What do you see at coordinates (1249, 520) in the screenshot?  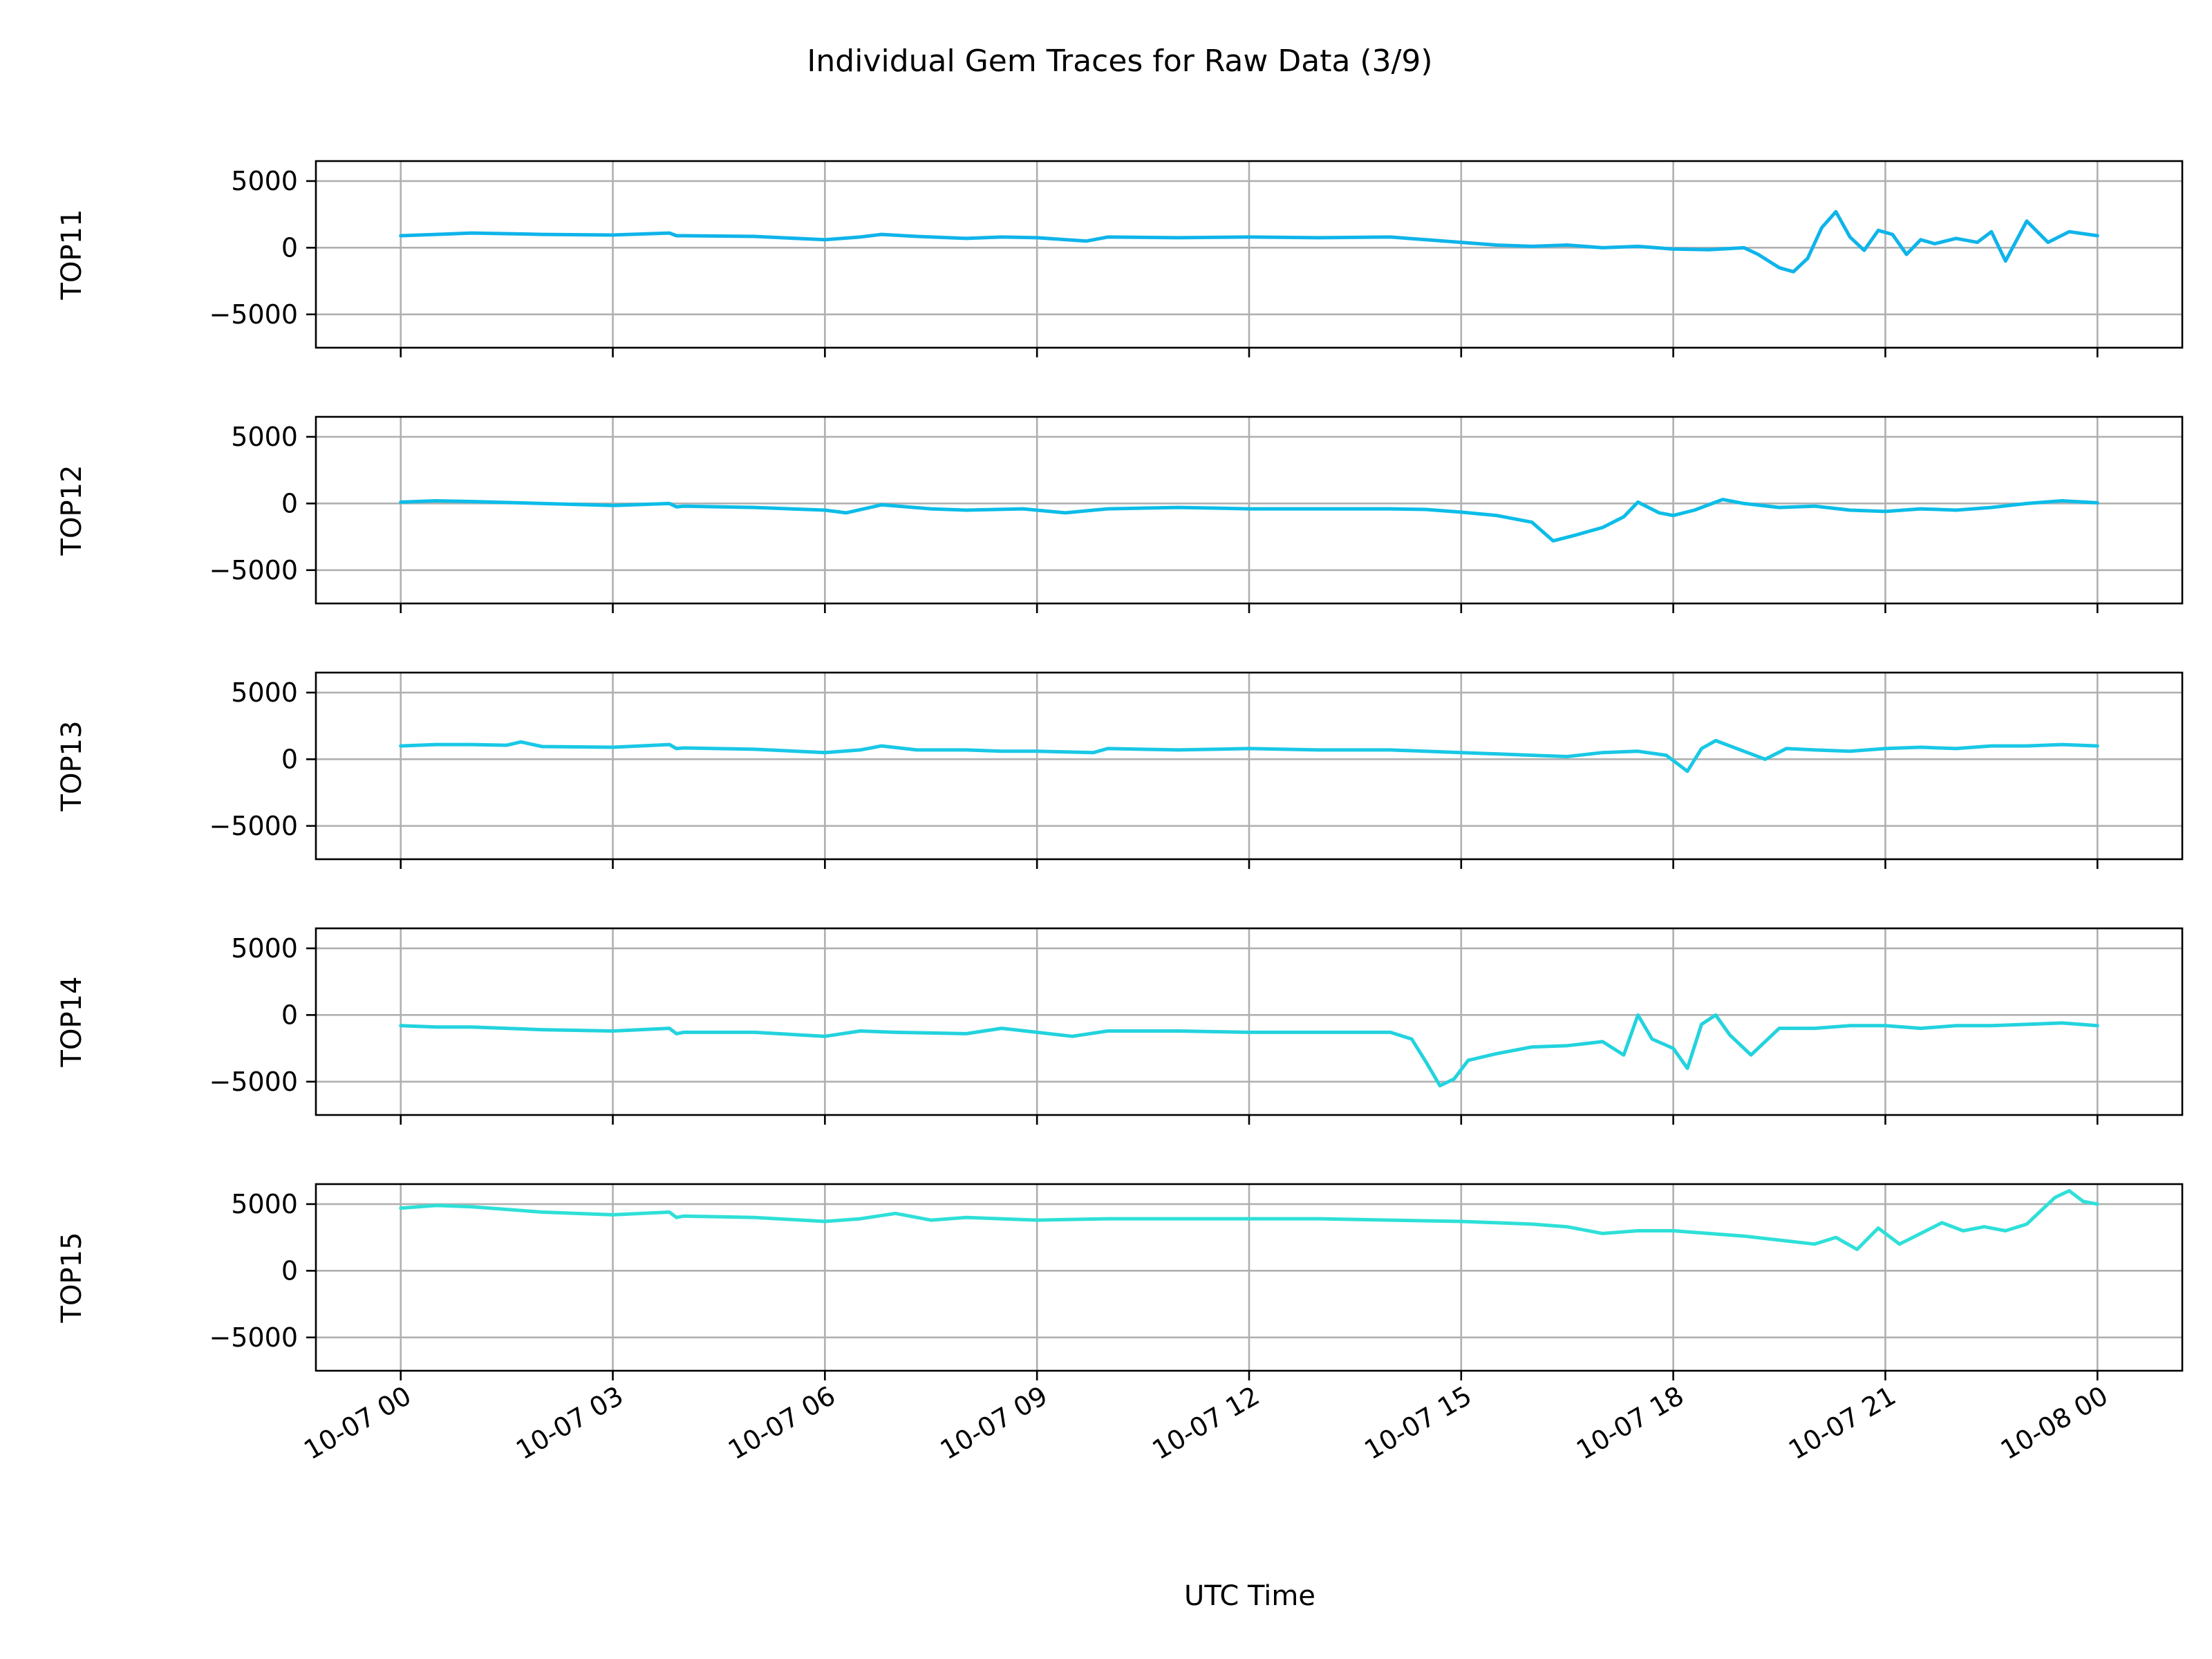 I see `series-line-top12` at bounding box center [1249, 520].